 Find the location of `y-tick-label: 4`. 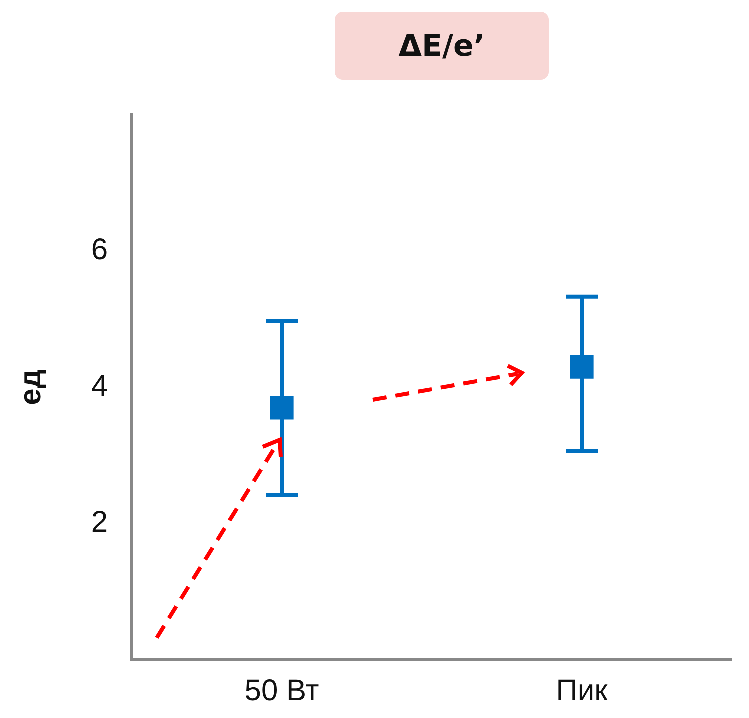

y-tick-label: 4 is located at coordinates (99, 386).